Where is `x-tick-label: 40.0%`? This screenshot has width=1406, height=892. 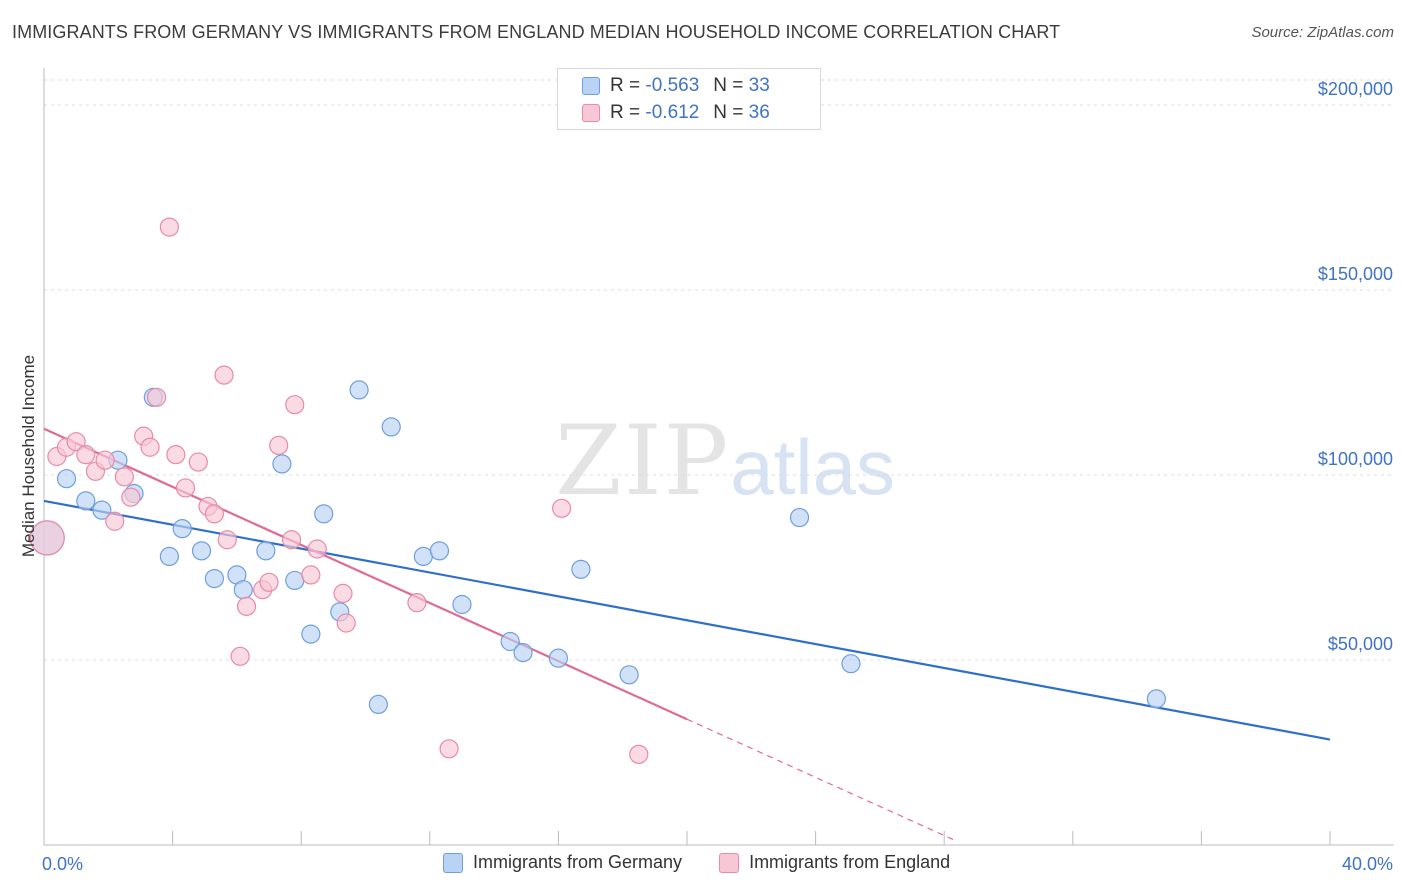 x-tick-label: 40.0% is located at coordinates (1367, 864).